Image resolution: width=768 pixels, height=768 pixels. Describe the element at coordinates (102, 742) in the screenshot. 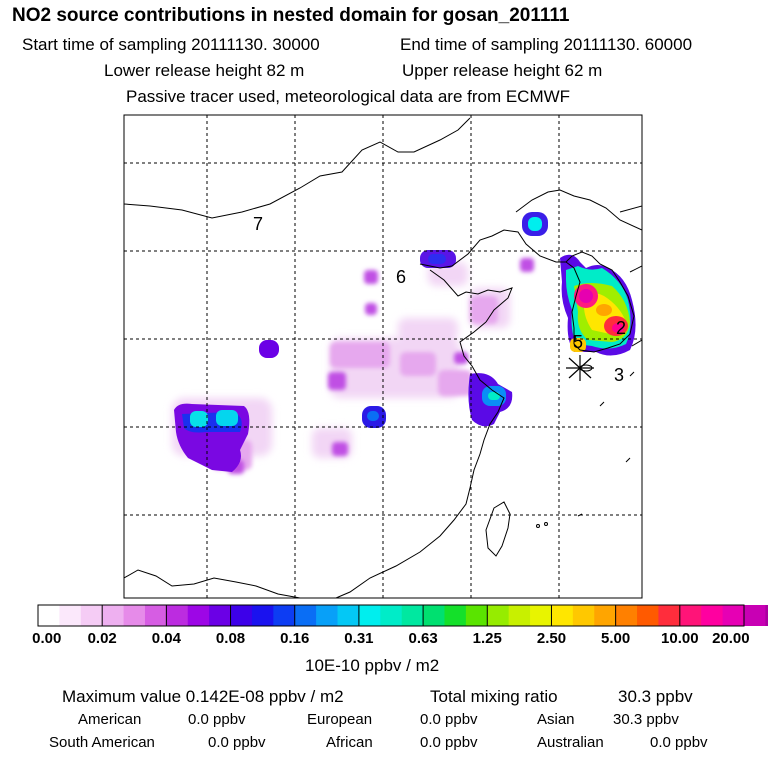

I see `south-american-label: South American` at that location.